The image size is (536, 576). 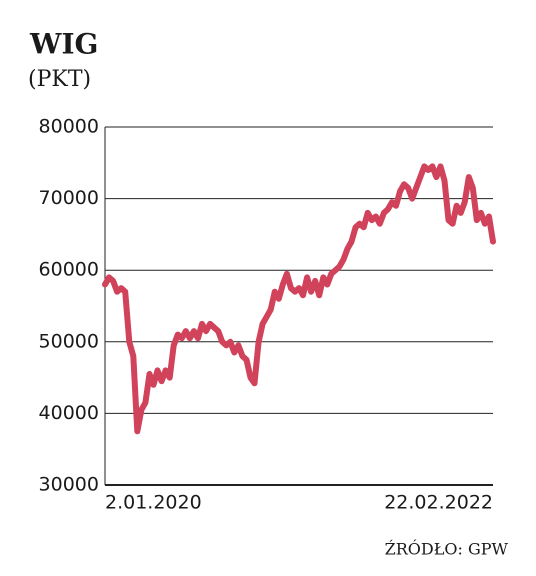 I want to click on chart-title: WIG, so click(x=63, y=44).